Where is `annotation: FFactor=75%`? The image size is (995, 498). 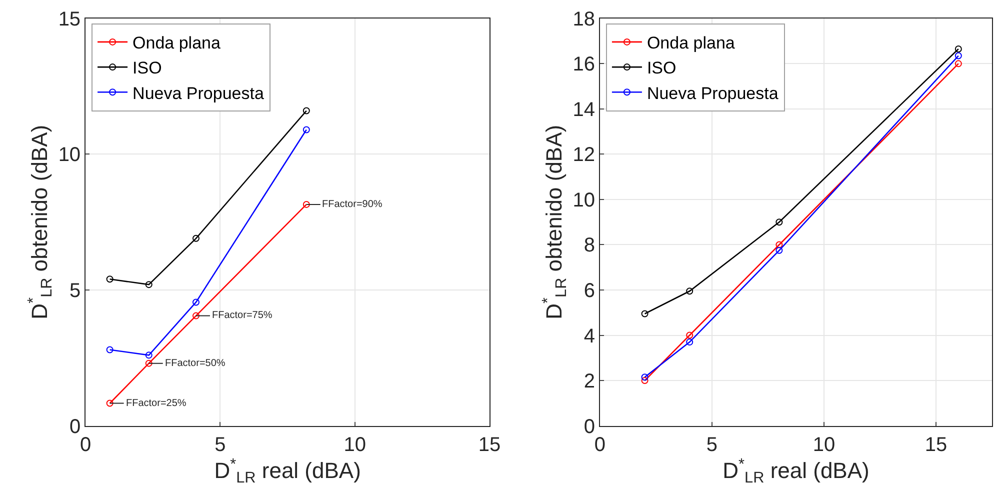
annotation: FFactor=75% is located at coordinates (242, 315).